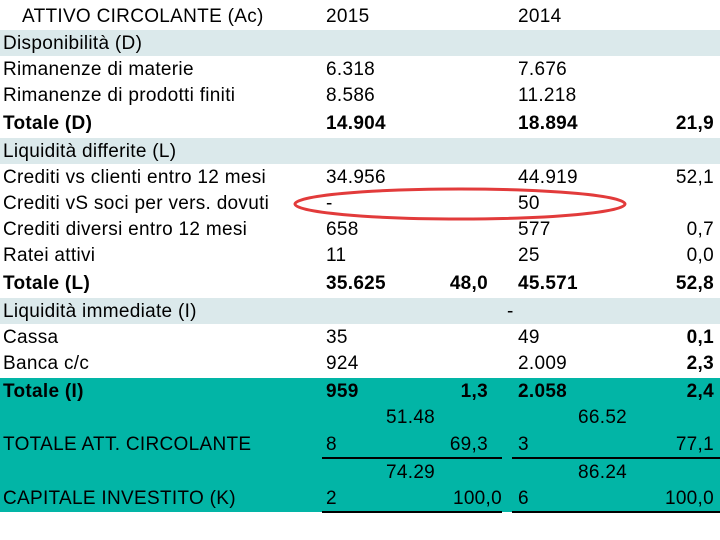 The width and height of the screenshot is (720, 540). I want to click on header-col-2014: 2014, so click(540, 16).